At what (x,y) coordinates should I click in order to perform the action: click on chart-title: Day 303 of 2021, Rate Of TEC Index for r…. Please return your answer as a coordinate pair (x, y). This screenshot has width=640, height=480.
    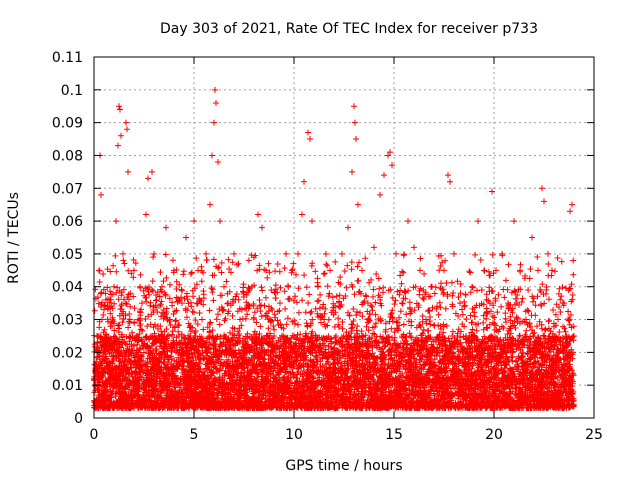
    Looking at the image, I should click on (349, 29).